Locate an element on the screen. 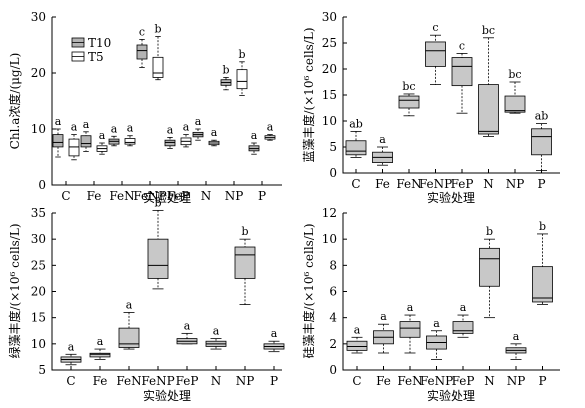 This screenshot has width=585, height=408. panel-green-algae-box-fe: a is located at coordinates (100, 347).